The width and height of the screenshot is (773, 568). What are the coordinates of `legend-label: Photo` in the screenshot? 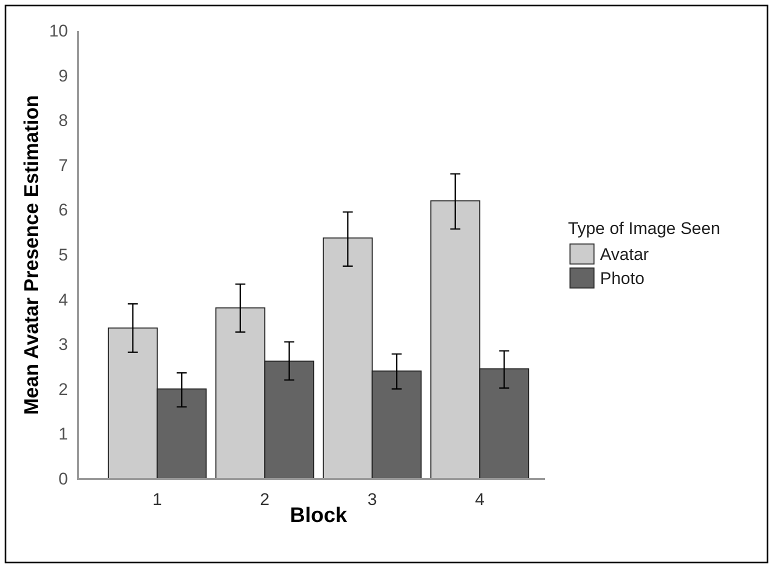 It's located at (622, 278).